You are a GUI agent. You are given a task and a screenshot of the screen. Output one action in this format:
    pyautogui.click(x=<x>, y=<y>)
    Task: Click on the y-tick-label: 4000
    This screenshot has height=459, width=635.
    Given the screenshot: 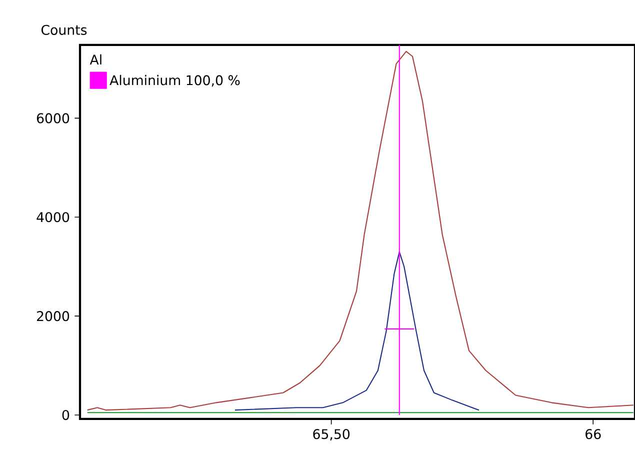 What is the action you would take?
    pyautogui.click(x=53, y=217)
    